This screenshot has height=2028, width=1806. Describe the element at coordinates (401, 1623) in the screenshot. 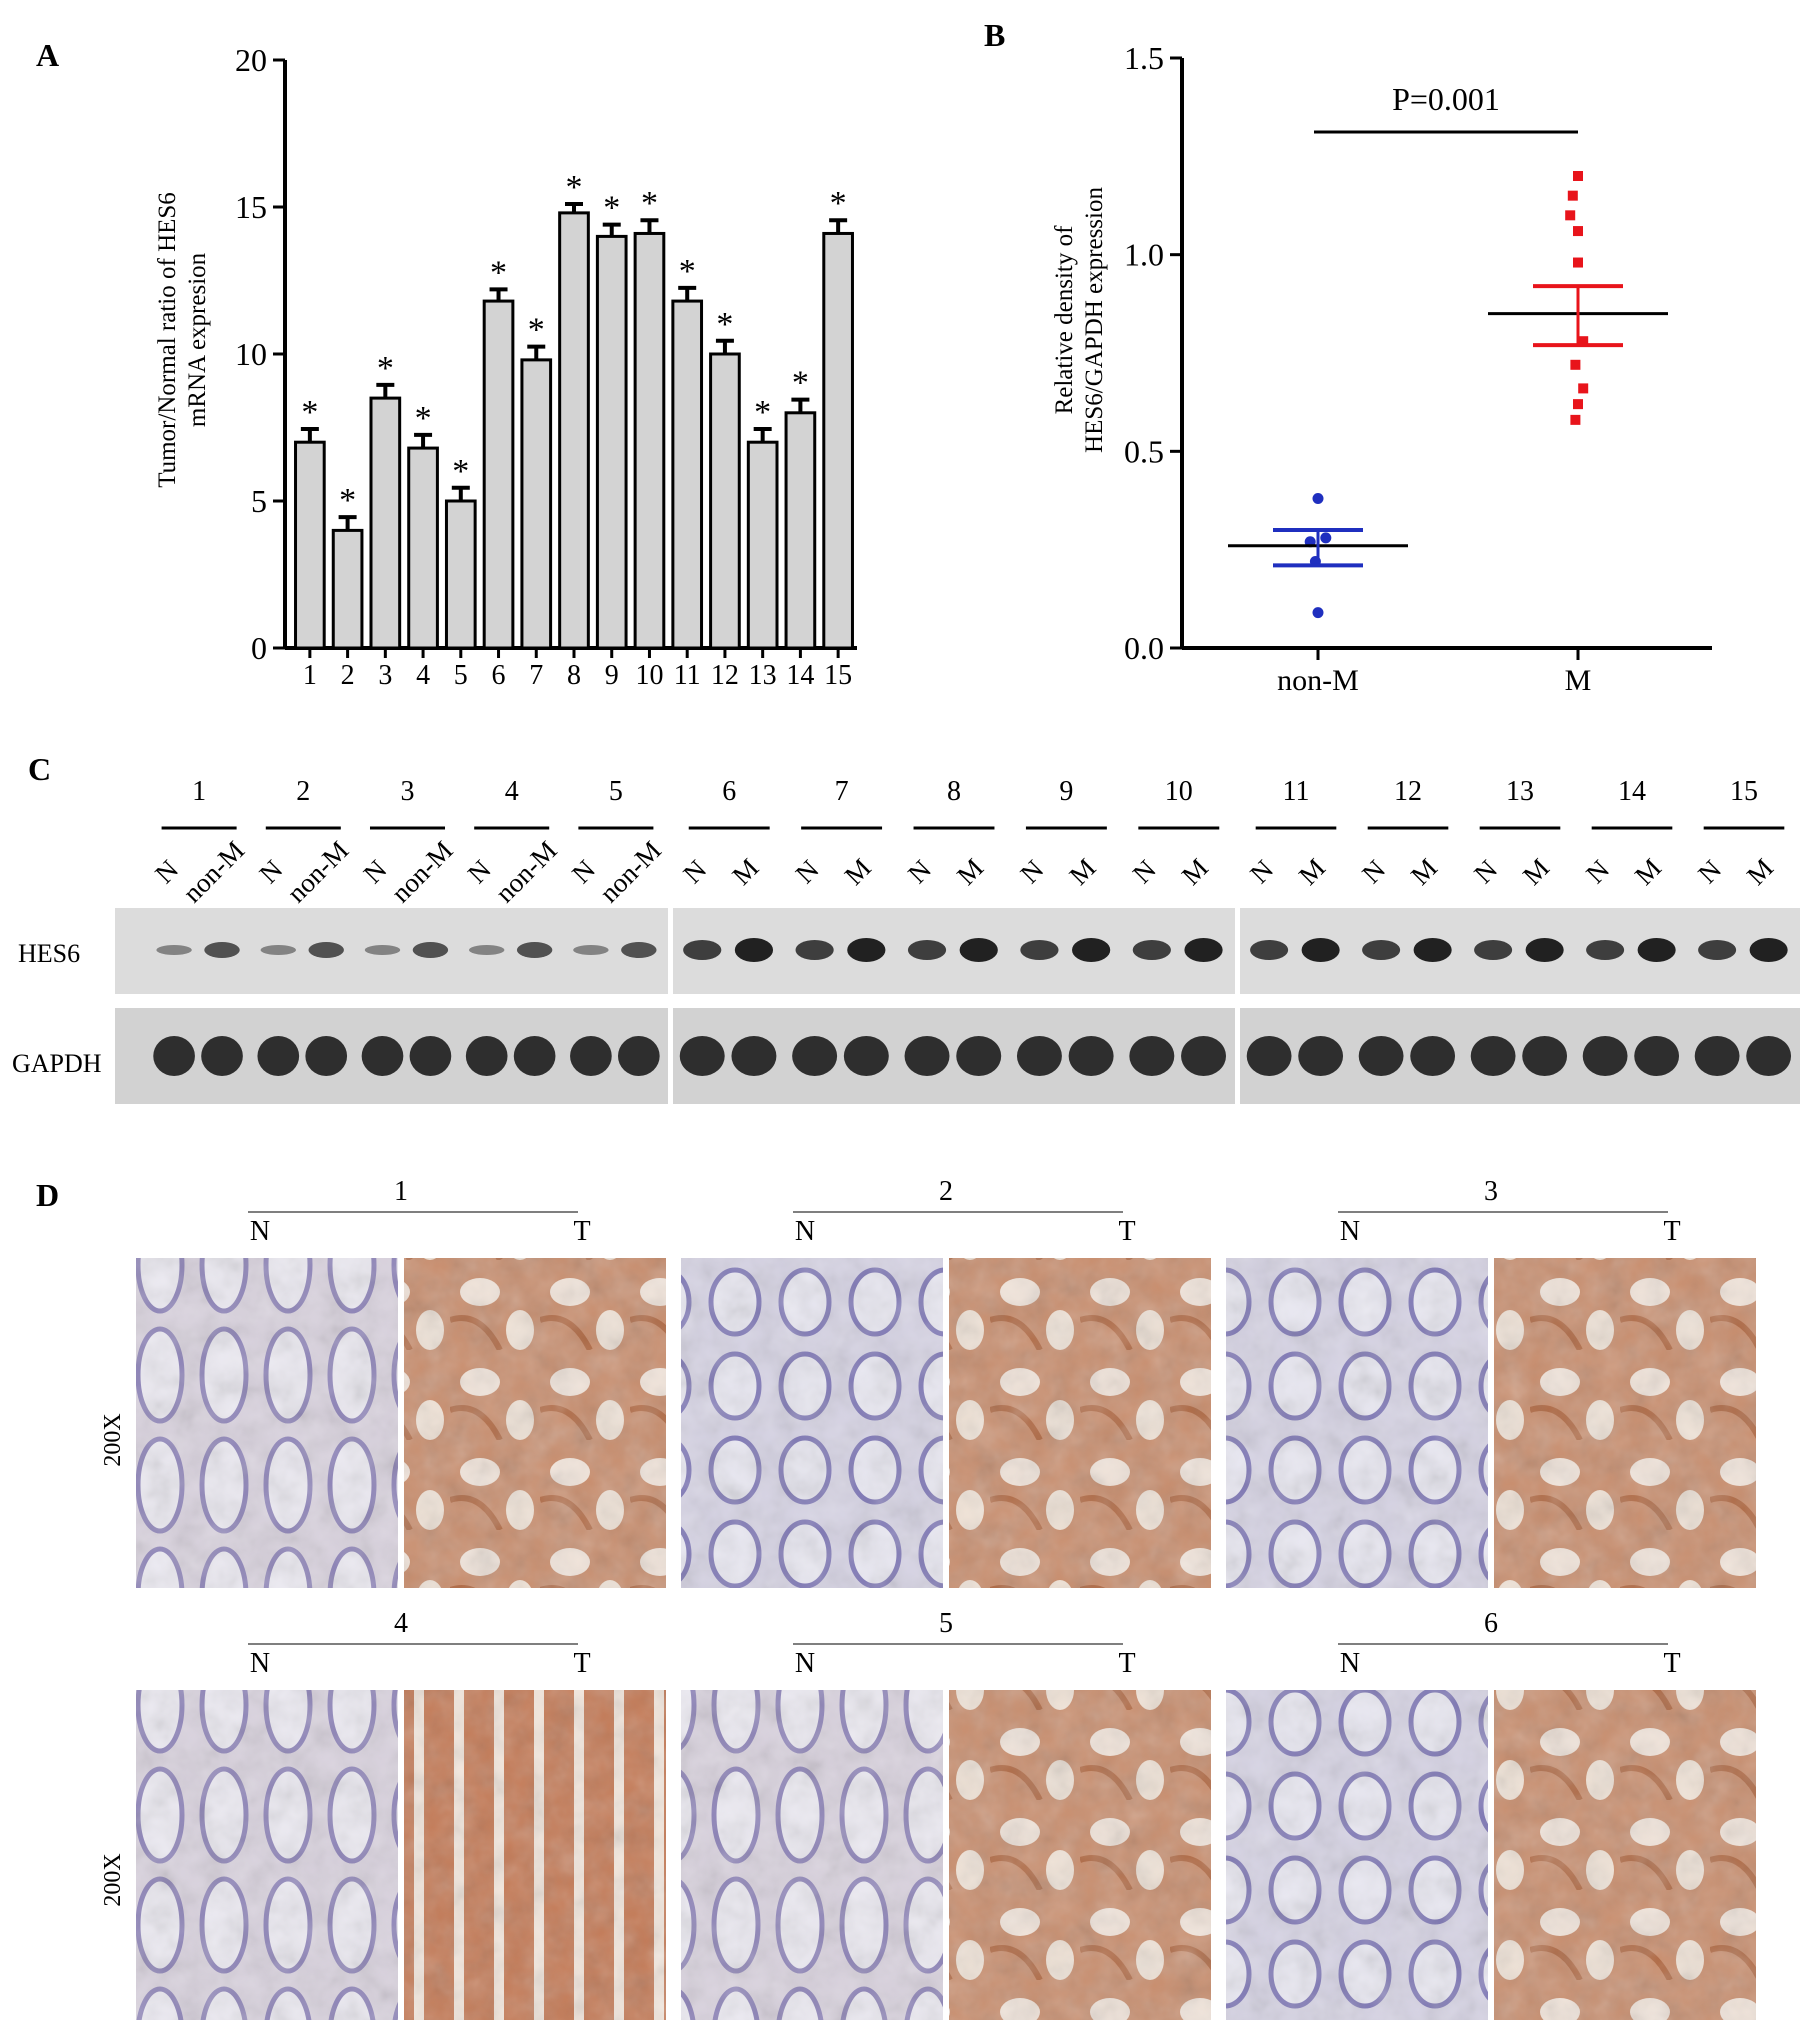

I see `ihc-case-number: 4` at that location.